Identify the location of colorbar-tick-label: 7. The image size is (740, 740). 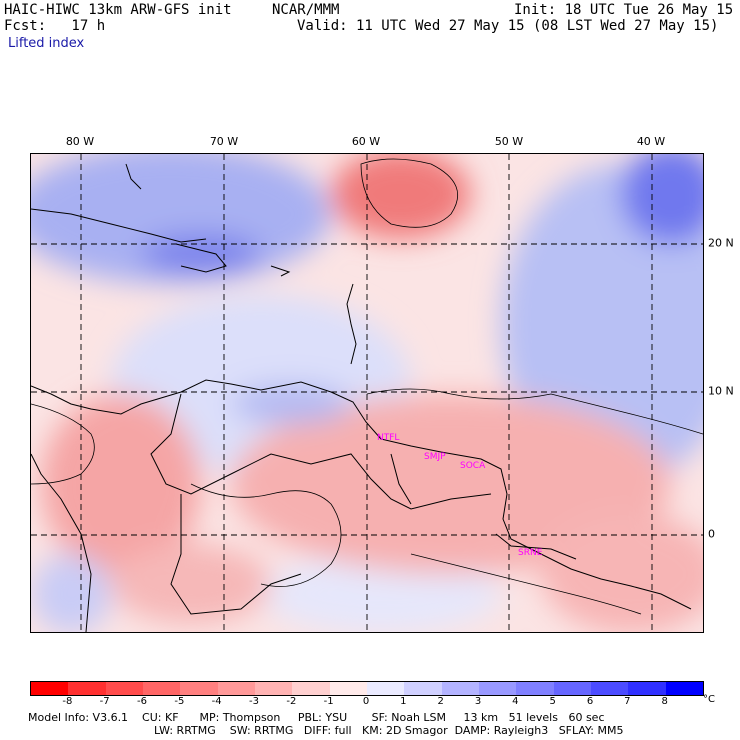
(627, 701).